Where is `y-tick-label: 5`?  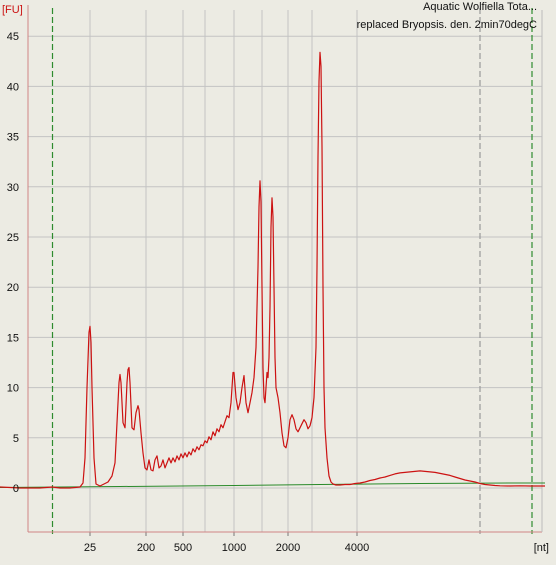
y-tick-label: 5 is located at coordinates (16, 439).